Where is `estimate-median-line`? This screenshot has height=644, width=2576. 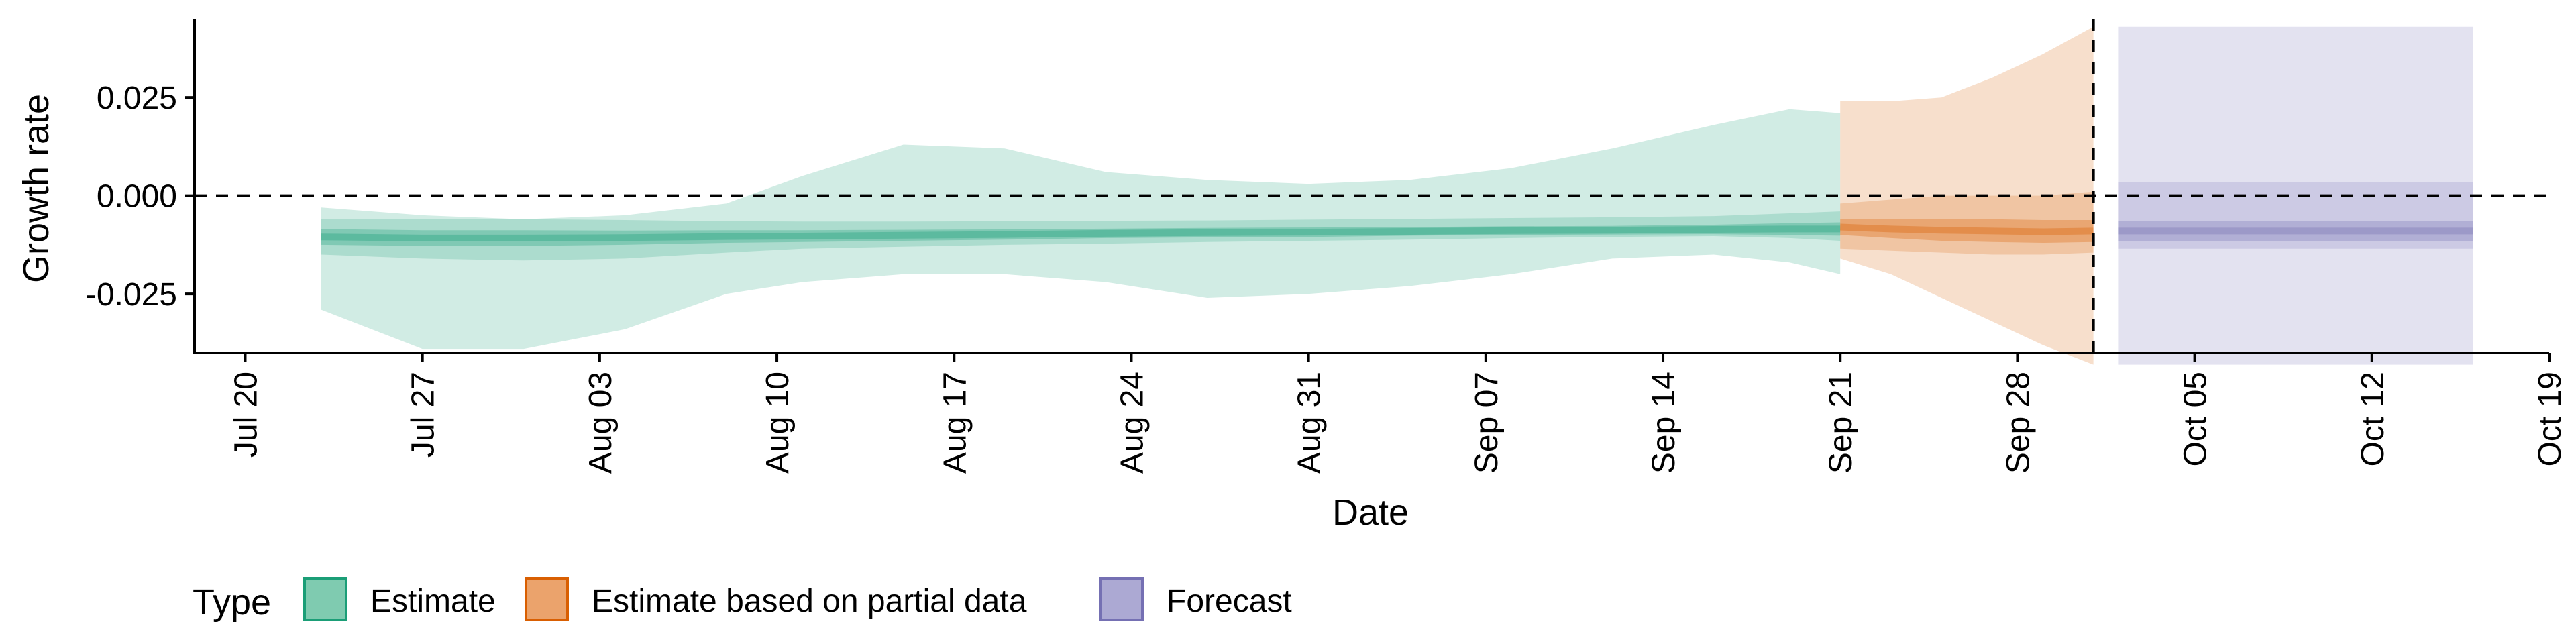
estimate-median-line is located at coordinates (1081, 233).